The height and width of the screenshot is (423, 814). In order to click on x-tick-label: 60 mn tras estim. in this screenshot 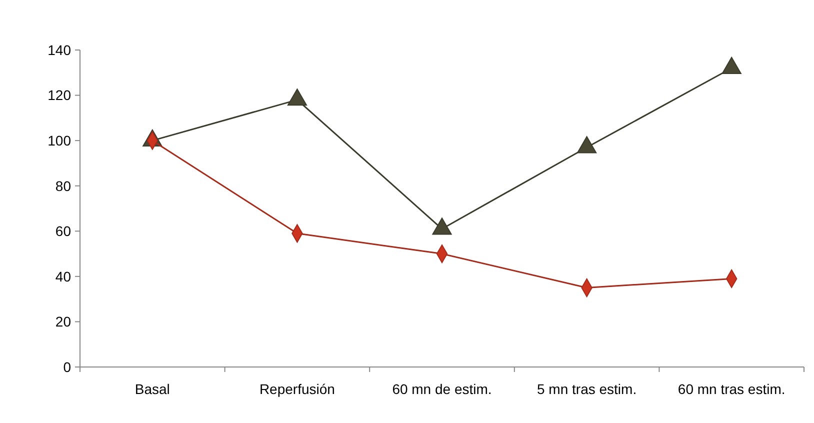, I will do `click(732, 389)`.